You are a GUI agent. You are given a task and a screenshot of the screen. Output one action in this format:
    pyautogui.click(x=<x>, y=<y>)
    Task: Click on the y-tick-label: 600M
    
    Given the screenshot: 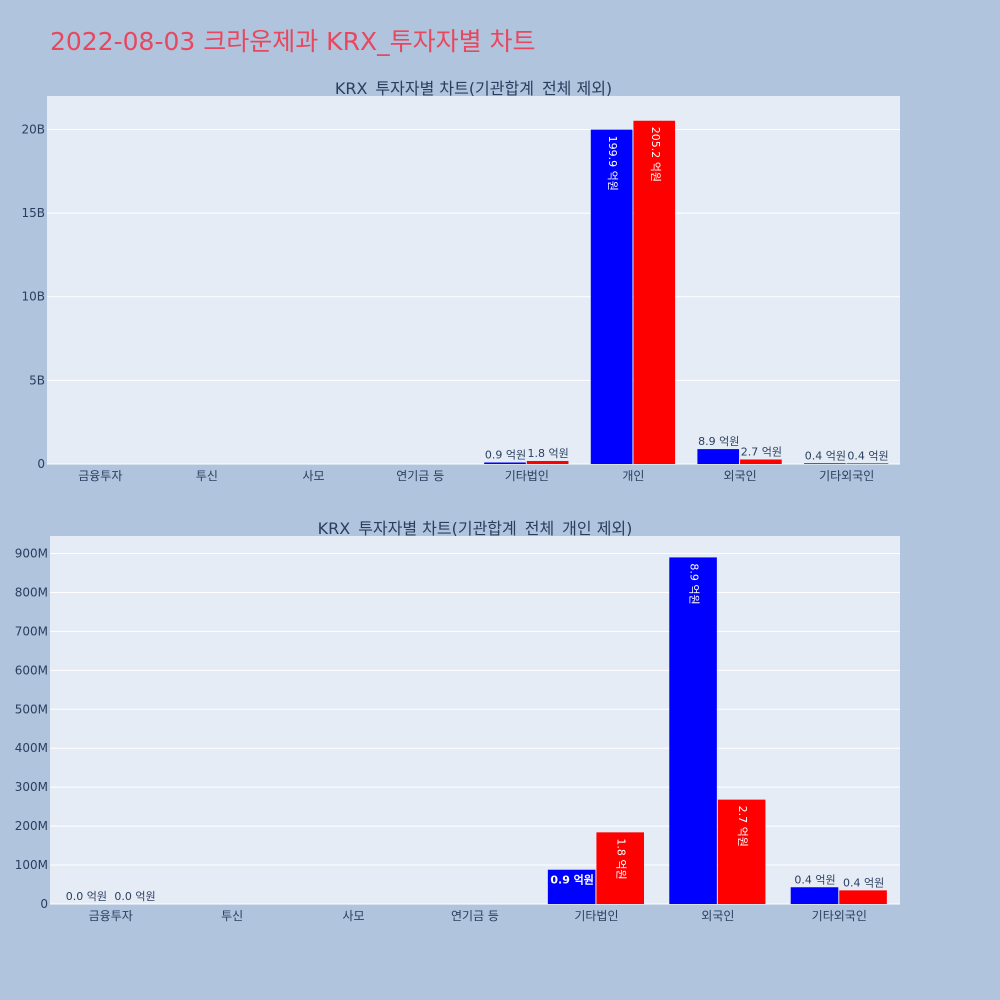 What is the action you would take?
    pyautogui.click(x=31, y=670)
    